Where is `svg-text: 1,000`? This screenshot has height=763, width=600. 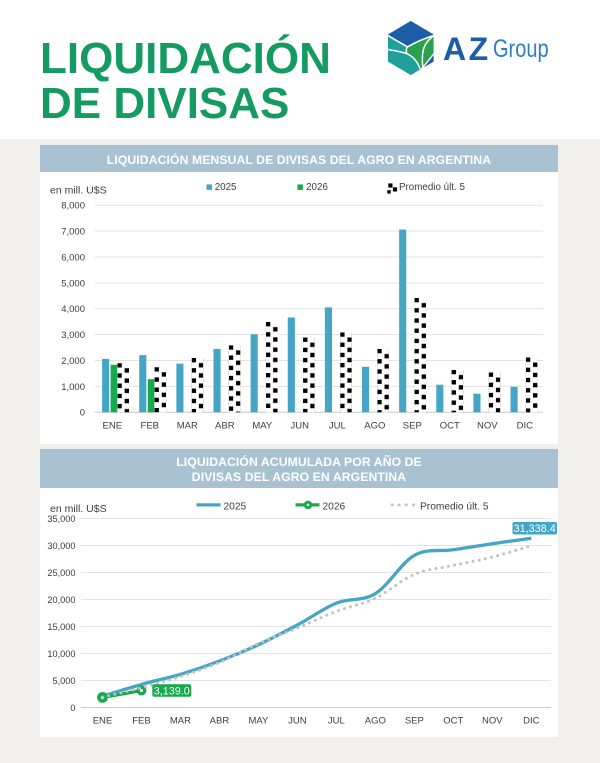
svg-text: 1,000 is located at coordinates (73, 387).